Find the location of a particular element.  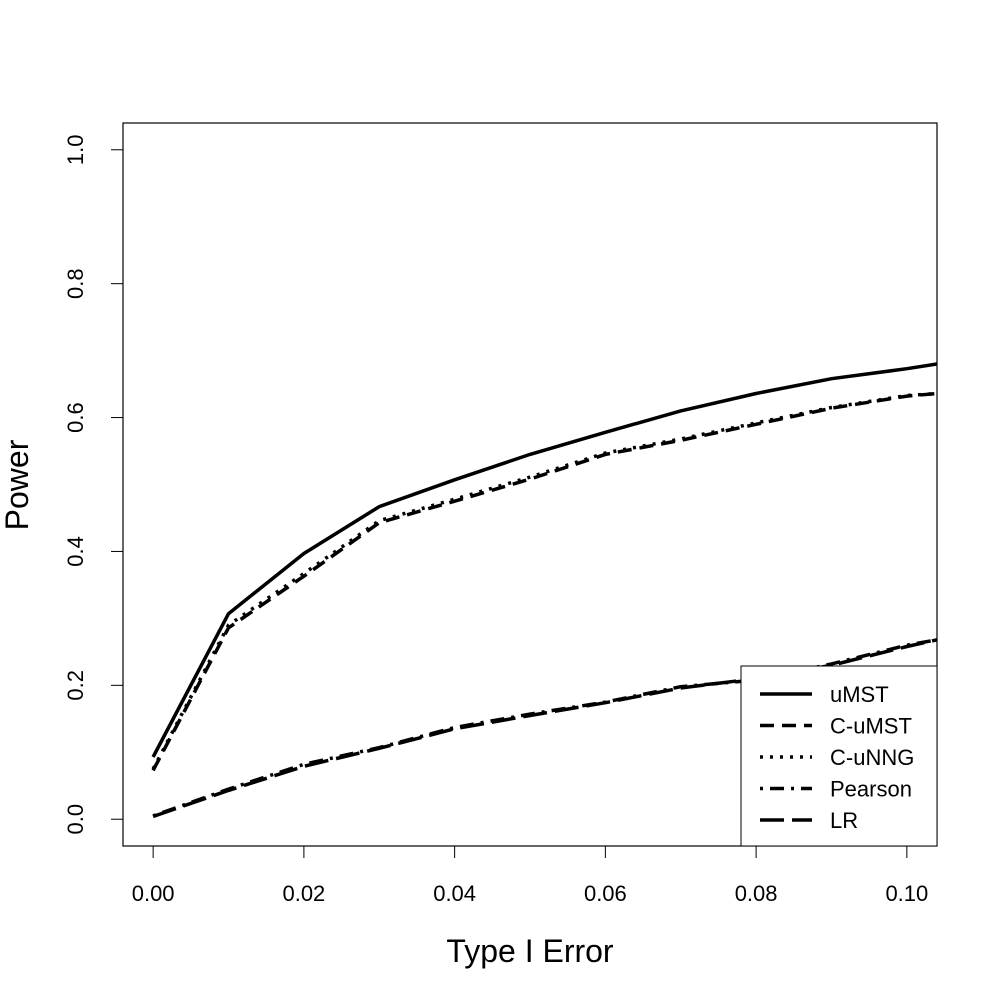

x-tick-label: 0.02 is located at coordinates (303, 893).